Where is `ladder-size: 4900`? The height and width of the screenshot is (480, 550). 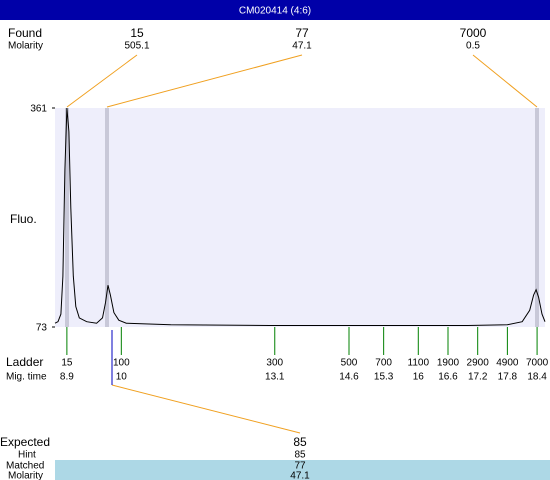 ladder-size: 4900 is located at coordinates (507, 363).